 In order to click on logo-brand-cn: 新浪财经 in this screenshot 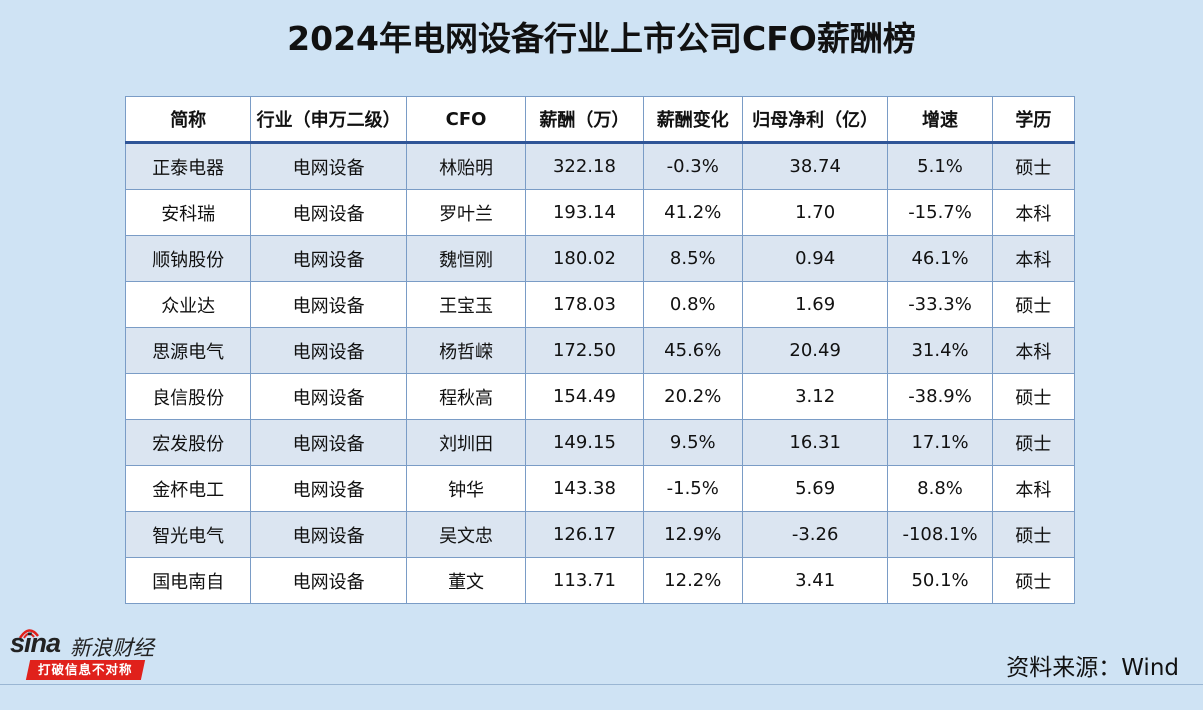, I will do `click(112, 648)`.